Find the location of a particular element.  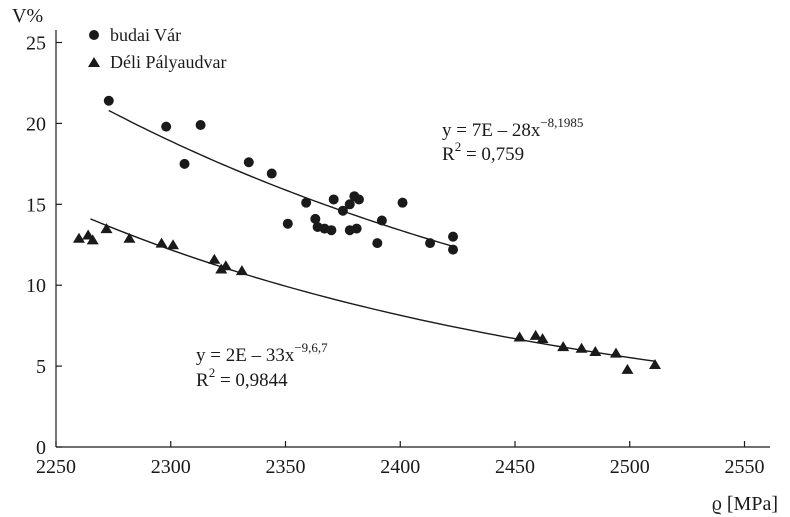

annotation-1-r2: R2 = 0,759 is located at coordinates (483, 152).